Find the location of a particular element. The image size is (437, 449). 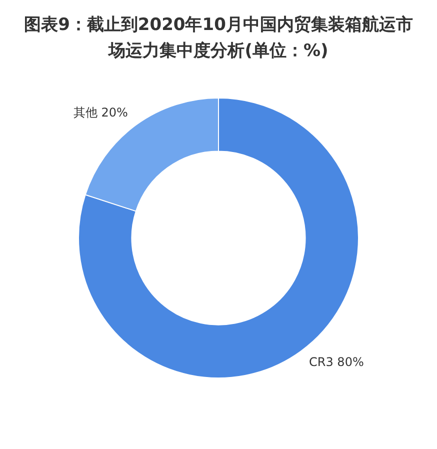

chart-title: 图表9：截止到2020年10月中国内贸集装箱航运市场运力集中度分析(单位：%) is located at coordinates (218, 38).